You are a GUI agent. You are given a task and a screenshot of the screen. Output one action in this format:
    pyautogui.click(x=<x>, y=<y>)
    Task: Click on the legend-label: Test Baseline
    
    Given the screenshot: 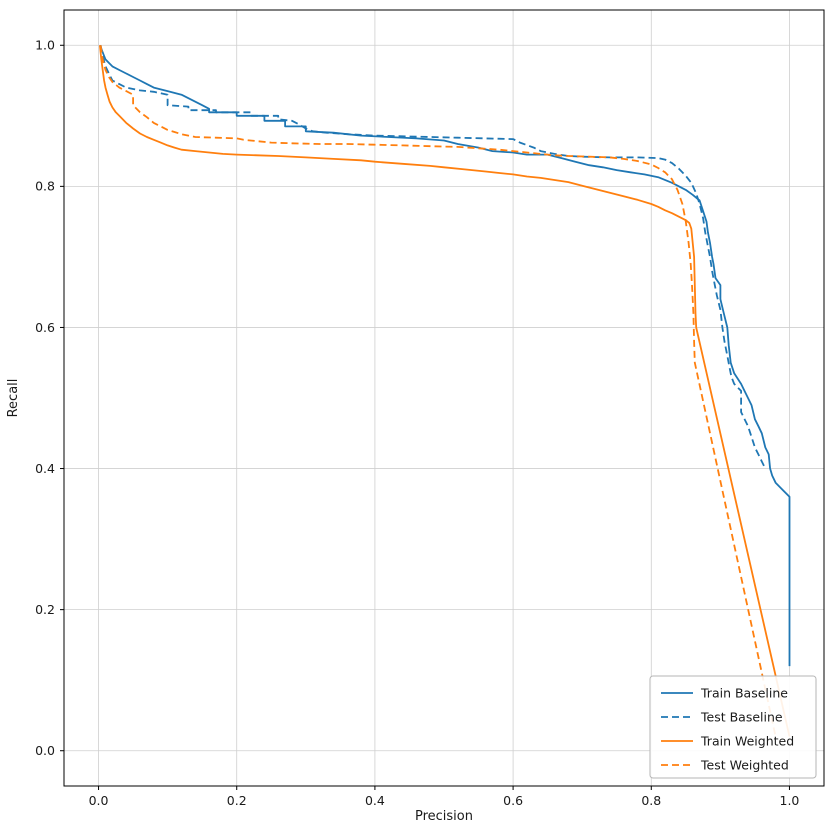 What is the action you would take?
    pyautogui.click(x=741, y=716)
    